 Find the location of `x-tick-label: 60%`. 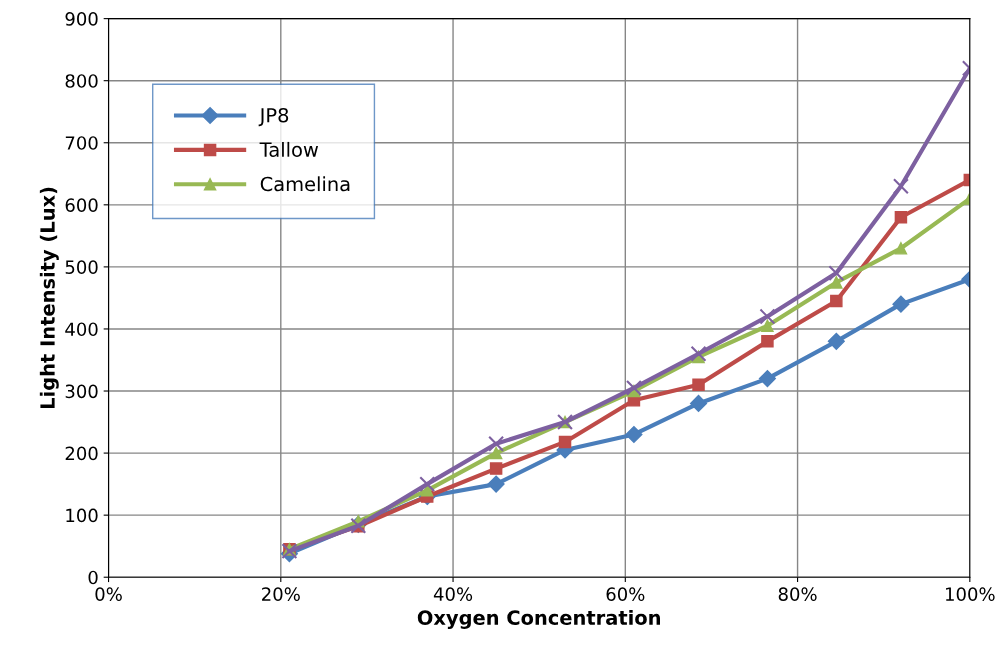

x-tick-label: 60% is located at coordinates (625, 594).